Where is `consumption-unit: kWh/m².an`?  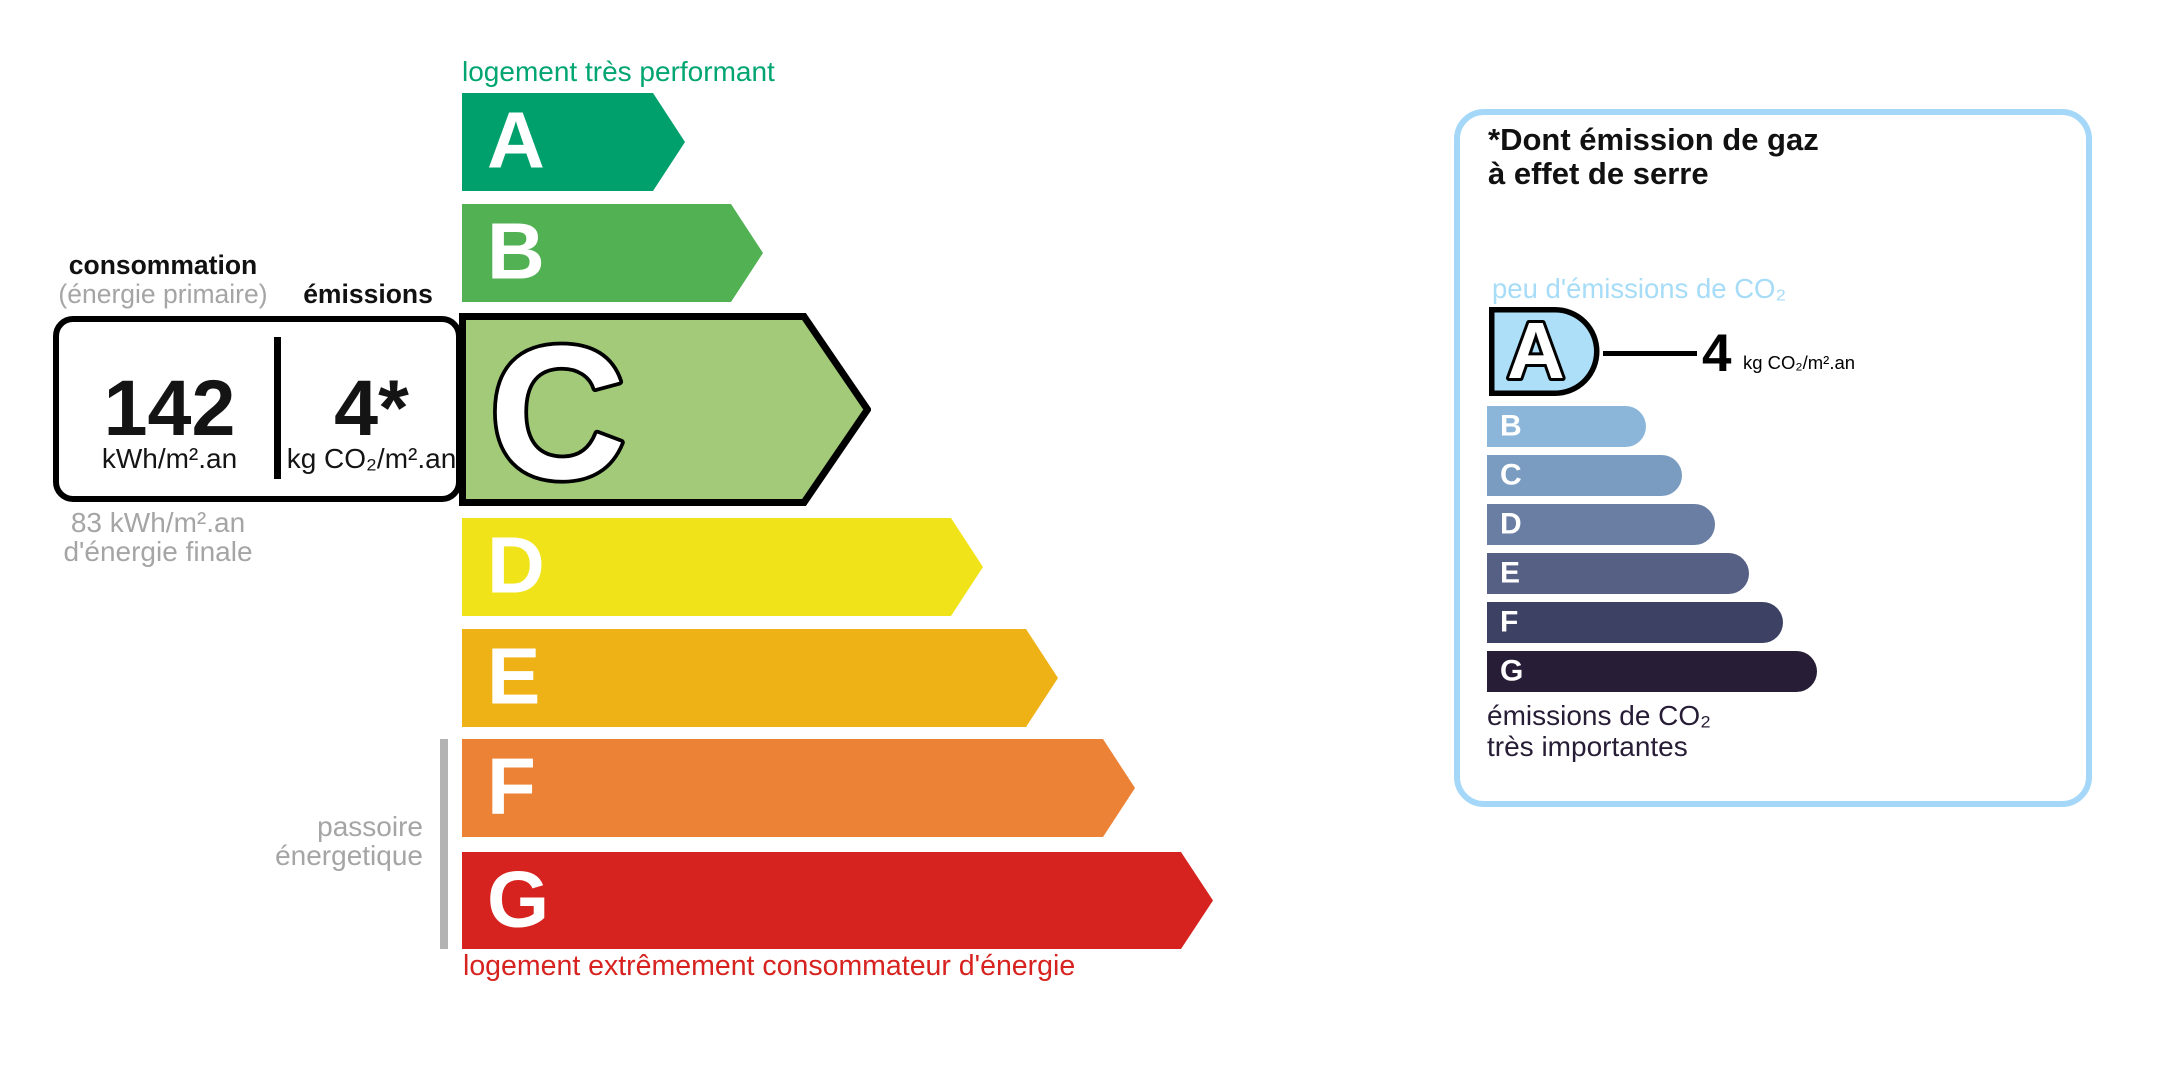 consumption-unit: kWh/m².an is located at coordinates (169, 458).